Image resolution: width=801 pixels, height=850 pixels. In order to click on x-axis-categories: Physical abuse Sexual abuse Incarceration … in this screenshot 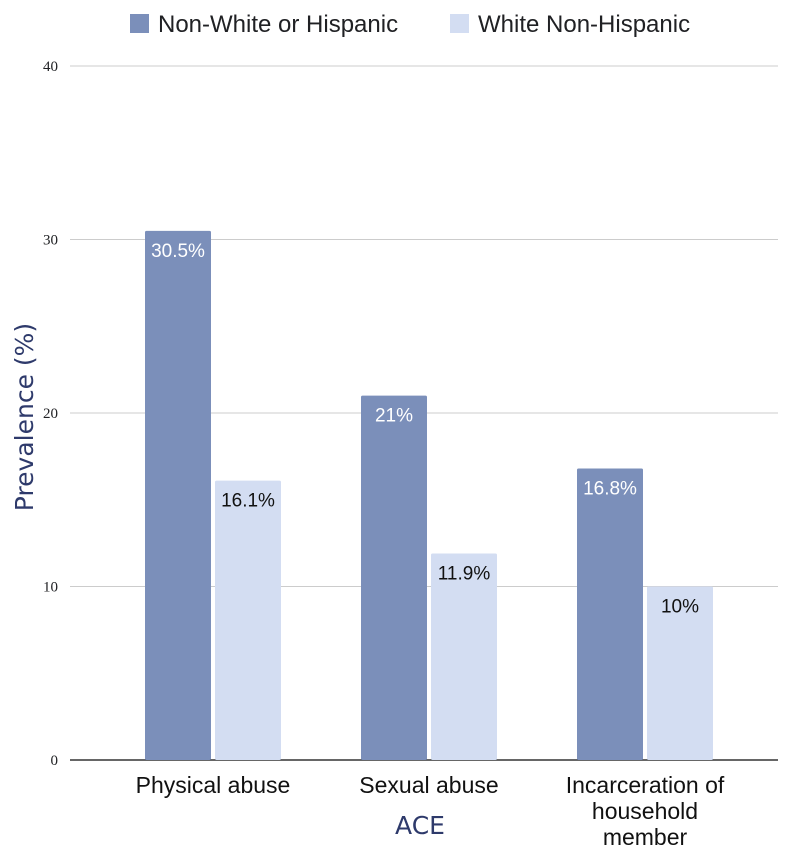, I will do `click(430, 811)`.